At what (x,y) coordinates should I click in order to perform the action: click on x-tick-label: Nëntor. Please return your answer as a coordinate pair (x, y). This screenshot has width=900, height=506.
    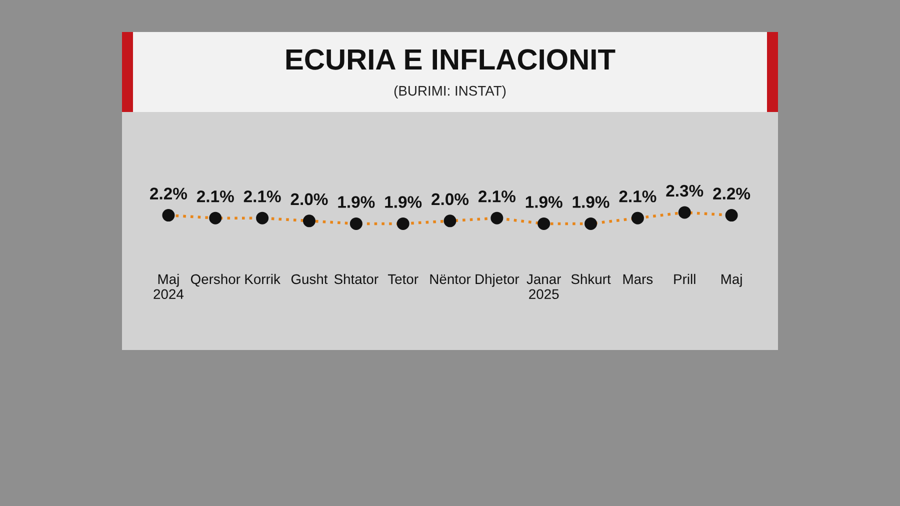
    Looking at the image, I should click on (450, 279).